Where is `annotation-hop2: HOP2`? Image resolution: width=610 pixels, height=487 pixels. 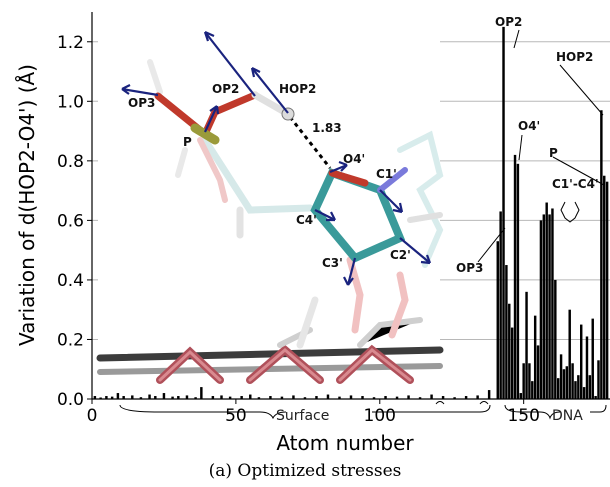 annotation-hop2: HOP2 is located at coordinates (574, 57).